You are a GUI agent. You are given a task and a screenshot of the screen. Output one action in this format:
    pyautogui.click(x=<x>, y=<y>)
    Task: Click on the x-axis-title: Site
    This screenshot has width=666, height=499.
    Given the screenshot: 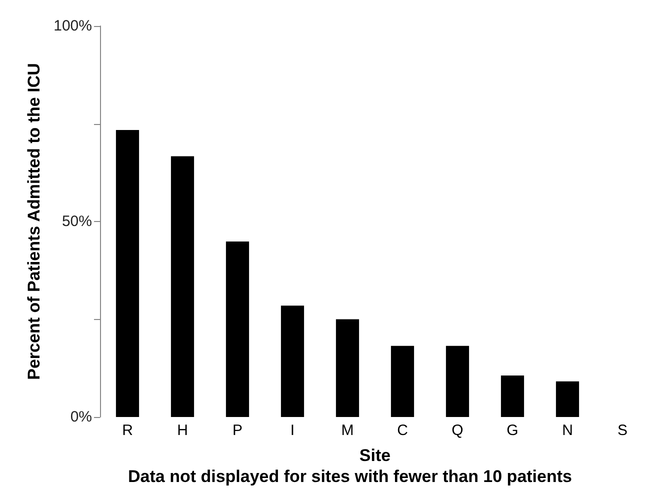 What is the action you would take?
    pyautogui.click(x=375, y=455)
    